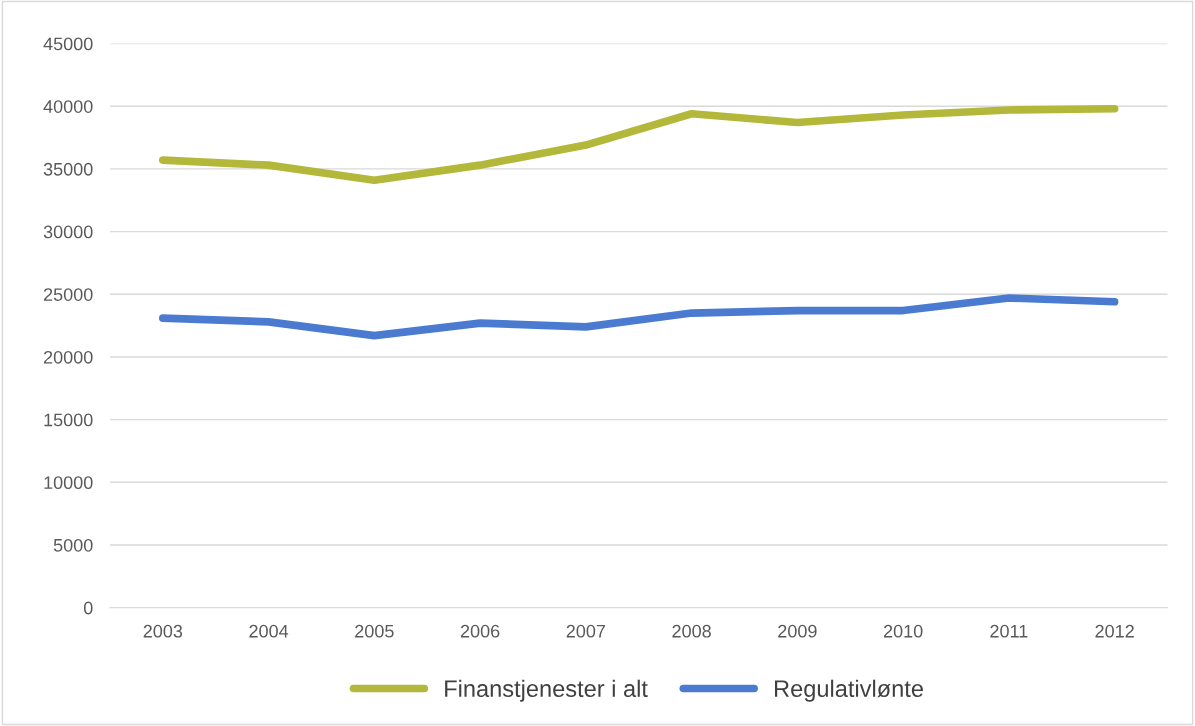  I want to click on x-tick-label: 2005, so click(374, 631).